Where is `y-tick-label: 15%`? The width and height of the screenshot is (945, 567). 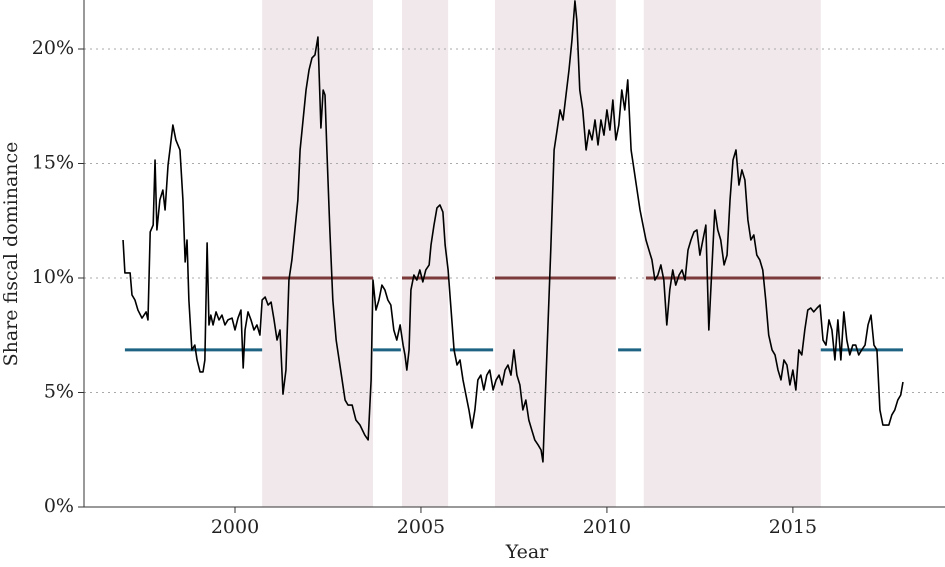 y-tick-label: 15% is located at coordinates (53, 163).